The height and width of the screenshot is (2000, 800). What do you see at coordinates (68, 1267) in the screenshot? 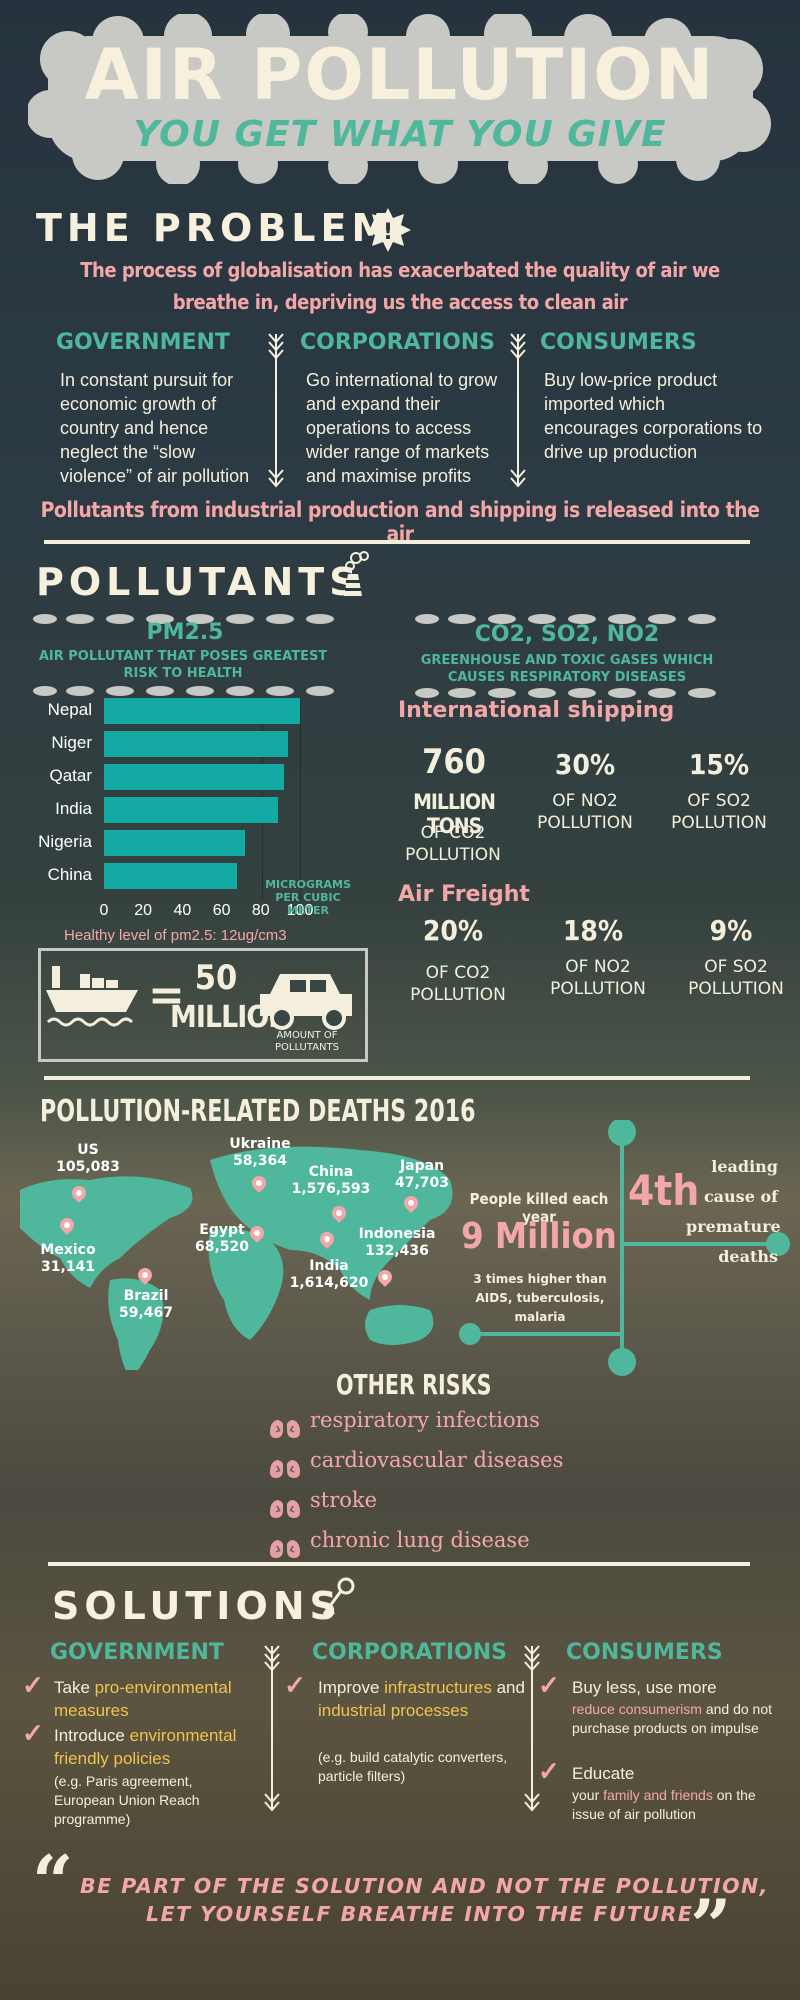
I see `country-mexico-value: 31,141` at bounding box center [68, 1267].